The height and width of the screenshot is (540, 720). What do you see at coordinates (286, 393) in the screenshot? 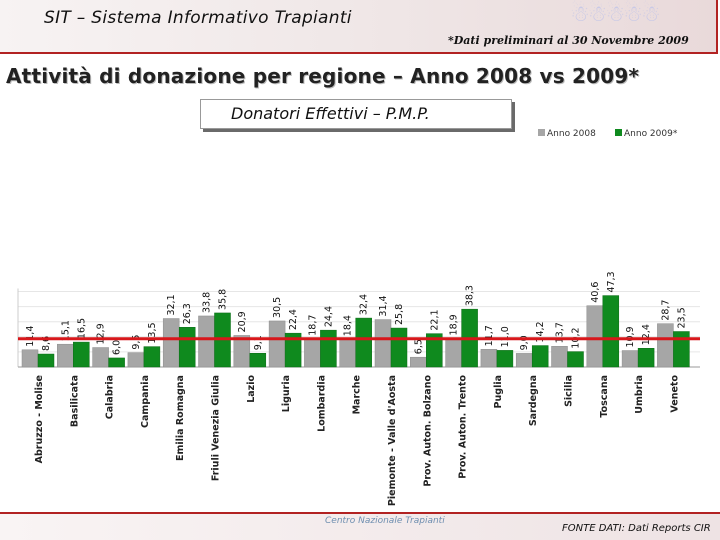
I see `category-label: Liguria` at bounding box center [286, 393].